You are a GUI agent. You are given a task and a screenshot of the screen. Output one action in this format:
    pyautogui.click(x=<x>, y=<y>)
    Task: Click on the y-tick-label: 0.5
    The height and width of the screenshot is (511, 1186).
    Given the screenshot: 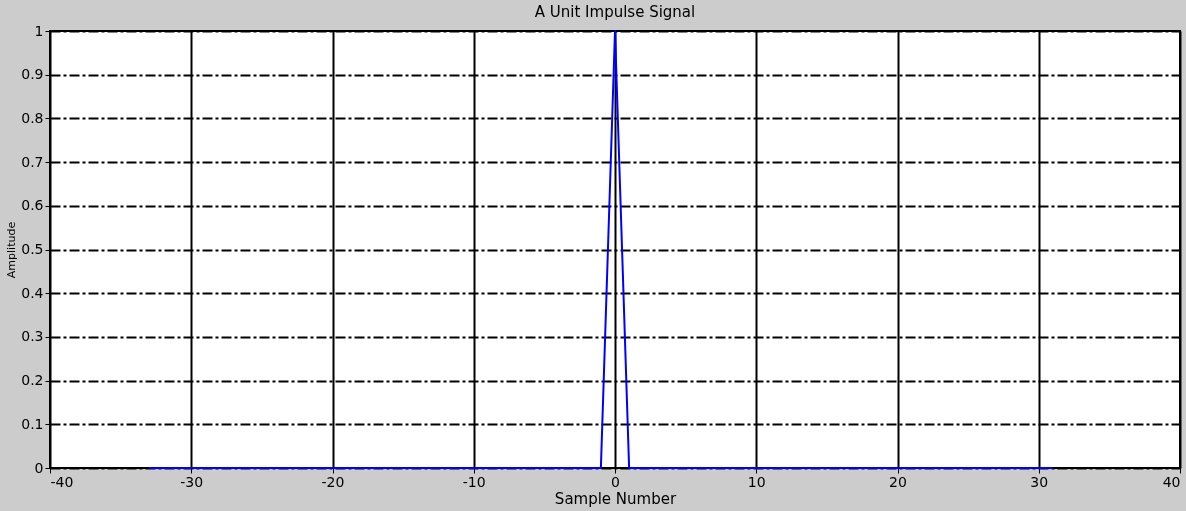 What is the action you would take?
    pyautogui.click(x=32, y=249)
    